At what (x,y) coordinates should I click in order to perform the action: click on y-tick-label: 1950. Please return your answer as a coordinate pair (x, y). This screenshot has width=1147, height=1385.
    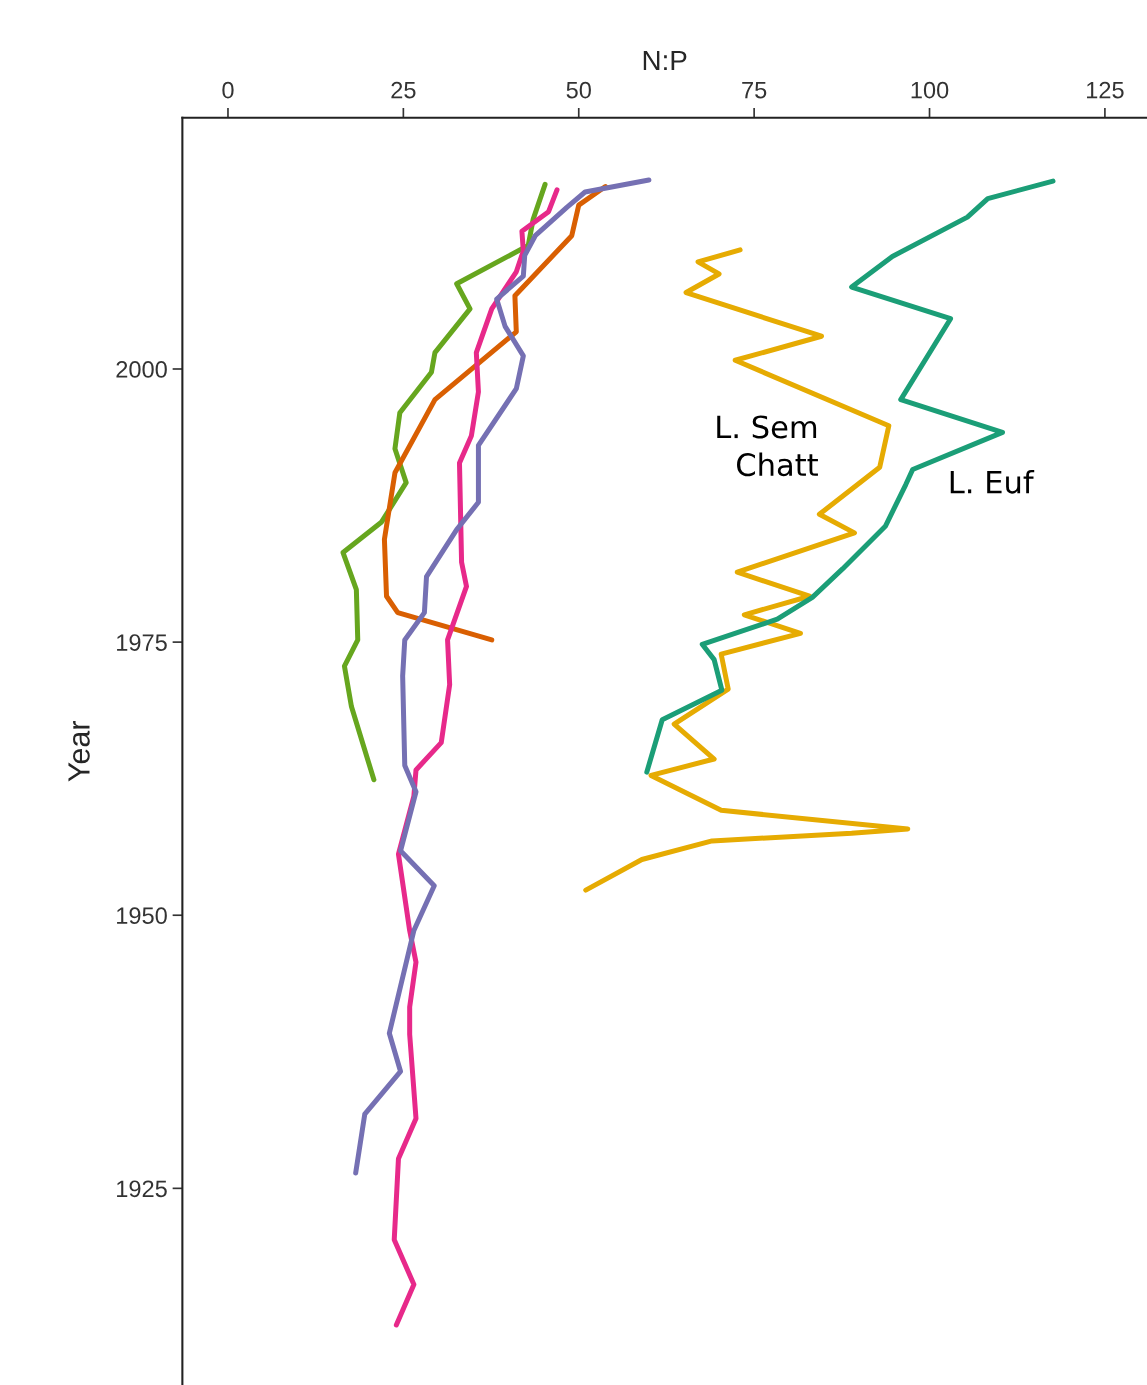
    Looking at the image, I should click on (142, 916).